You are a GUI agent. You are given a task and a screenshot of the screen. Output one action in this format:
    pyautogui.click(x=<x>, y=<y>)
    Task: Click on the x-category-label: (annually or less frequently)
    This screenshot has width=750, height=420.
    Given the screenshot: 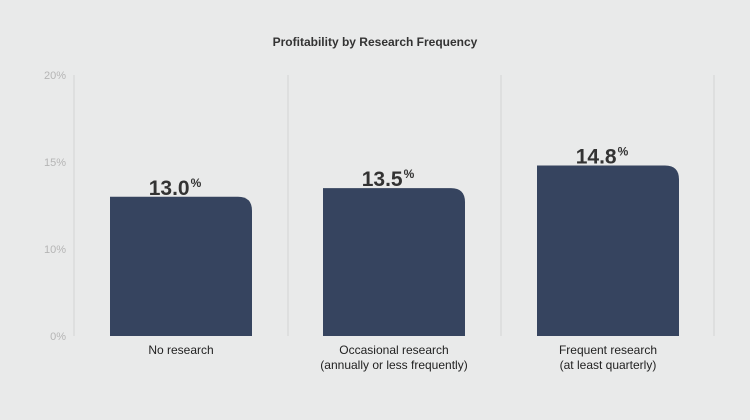 What is the action you would take?
    pyautogui.click(x=393, y=365)
    